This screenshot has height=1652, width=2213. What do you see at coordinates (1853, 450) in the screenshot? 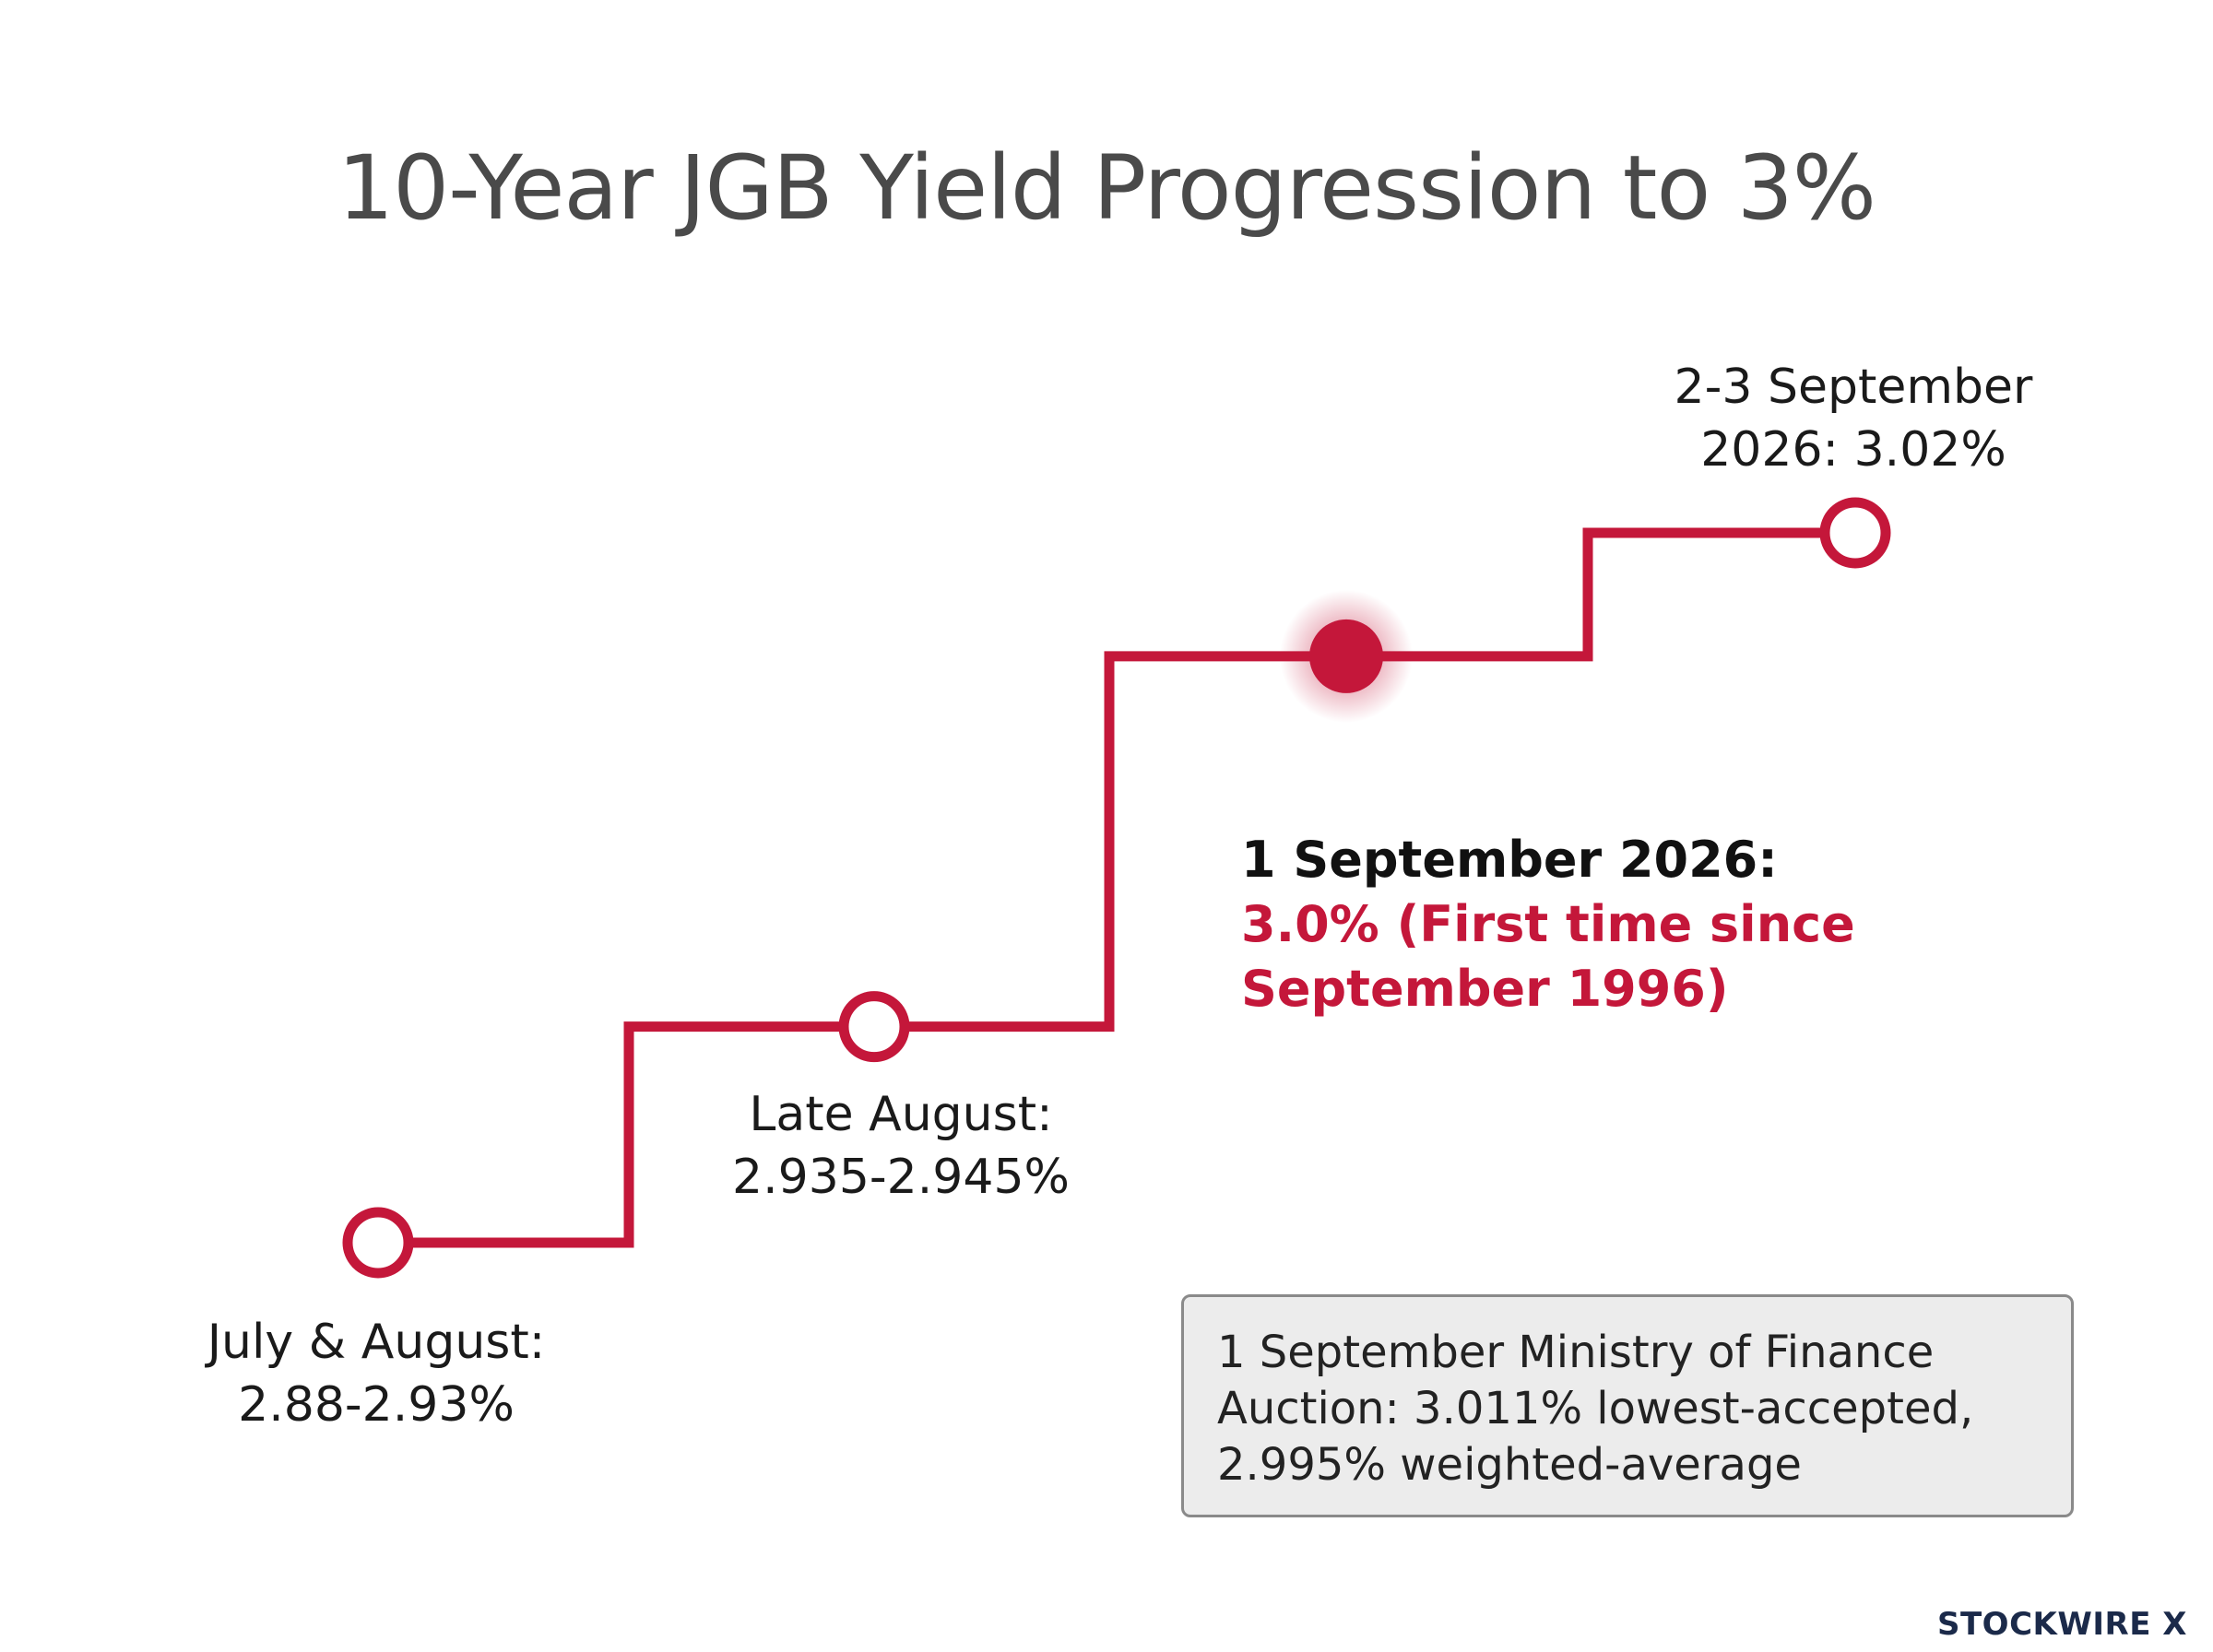
I see `point-label-value: 2026: 3.02%` at bounding box center [1853, 450].